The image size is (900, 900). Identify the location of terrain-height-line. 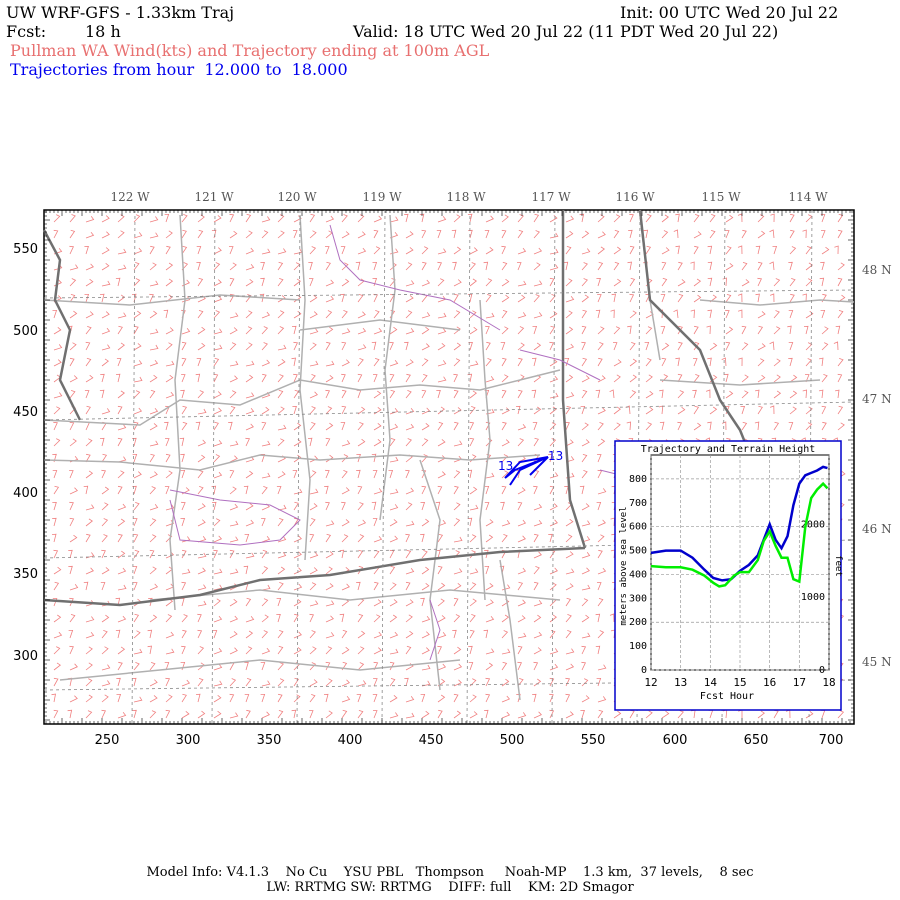
(739, 534).